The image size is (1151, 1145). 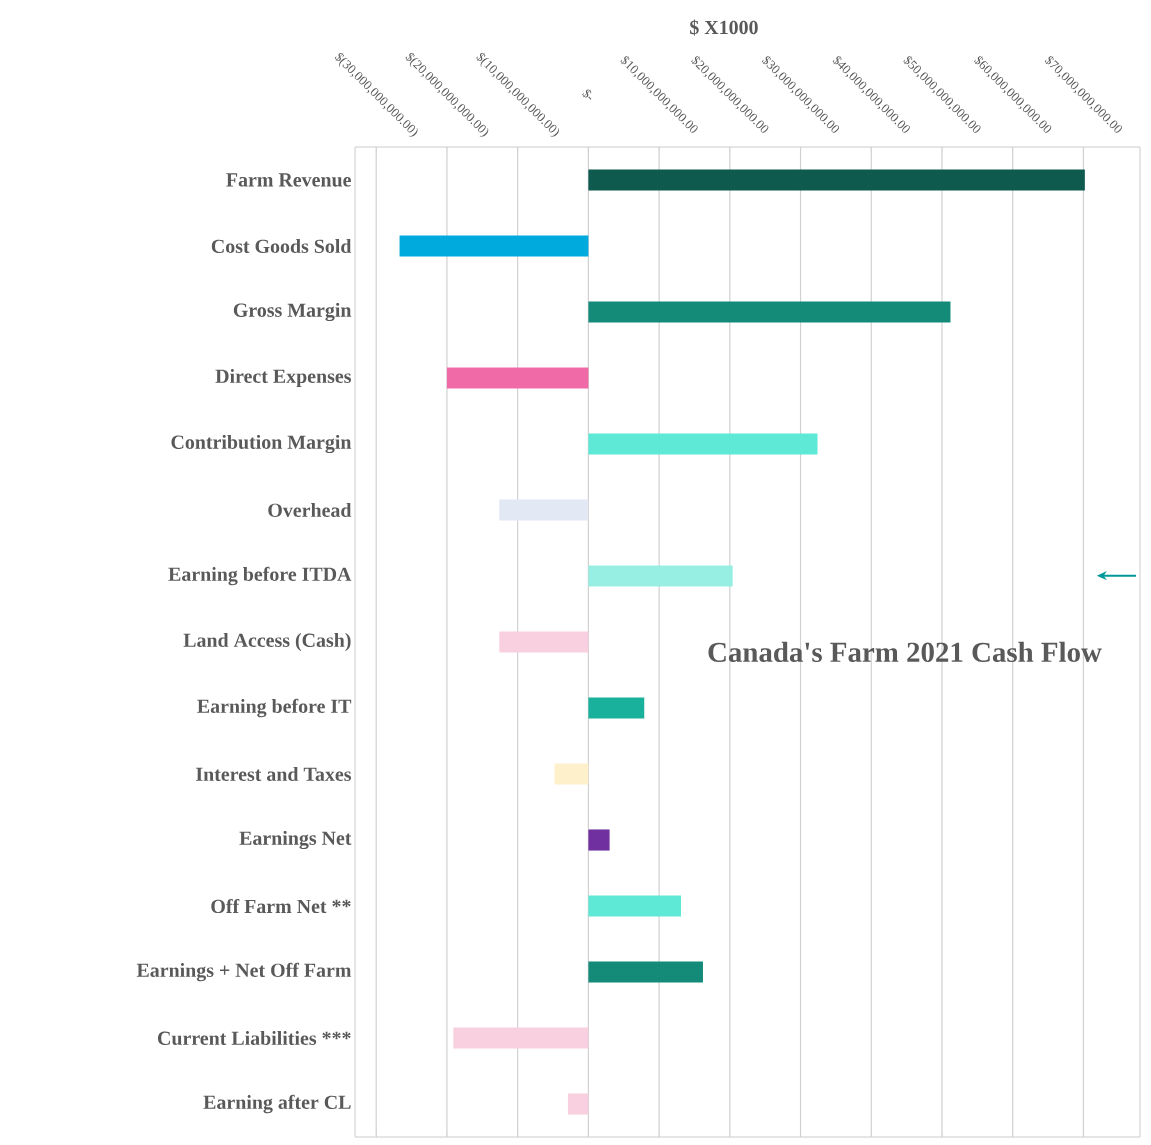 I want to click on y-tick-label: Off Farm Net **, so click(x=281, y=906).